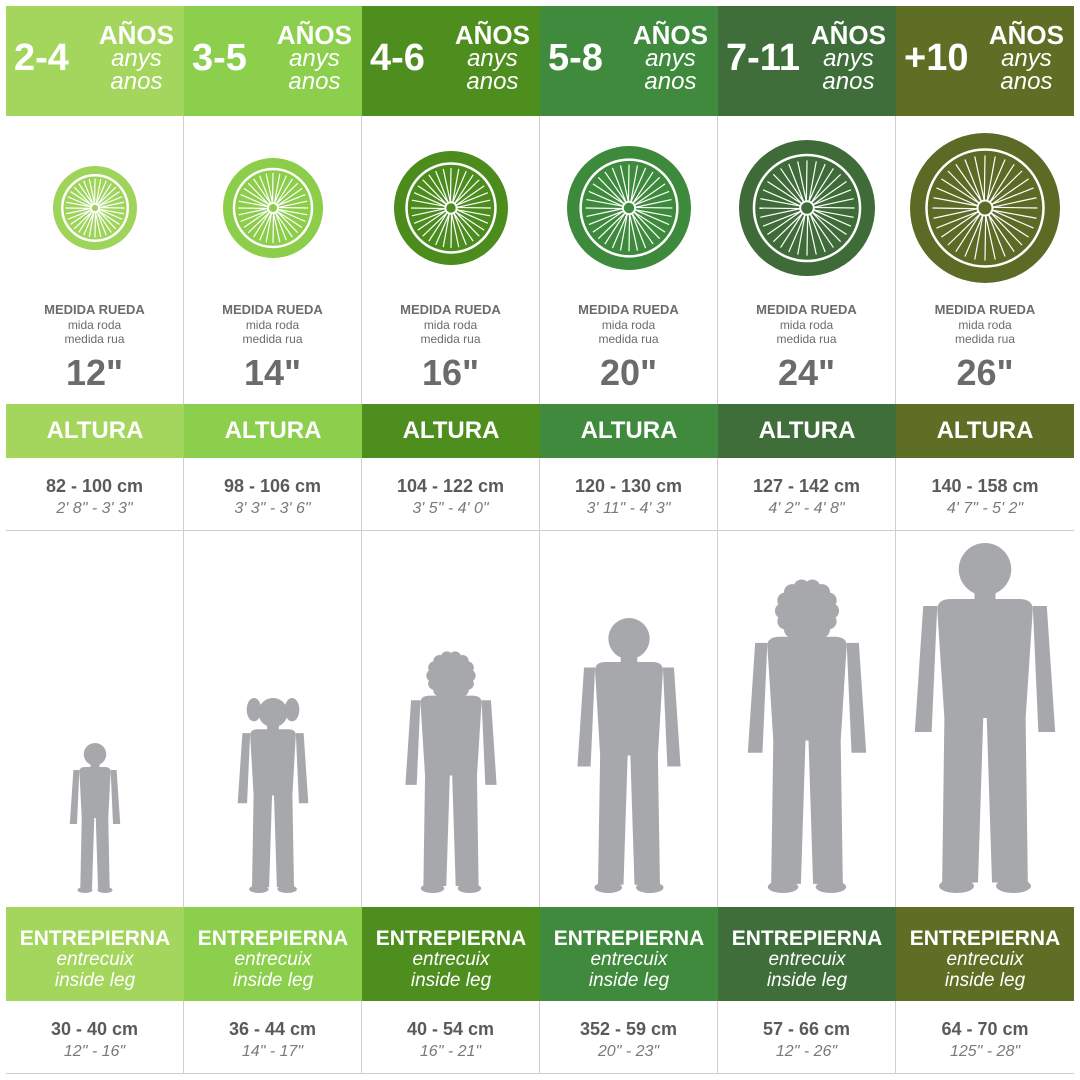 The width and height of the screenshot is (1080, 1080). Describe the element at coordinates (628, 372) in the screenshot. I see `wheel-size: 20"` at that location.